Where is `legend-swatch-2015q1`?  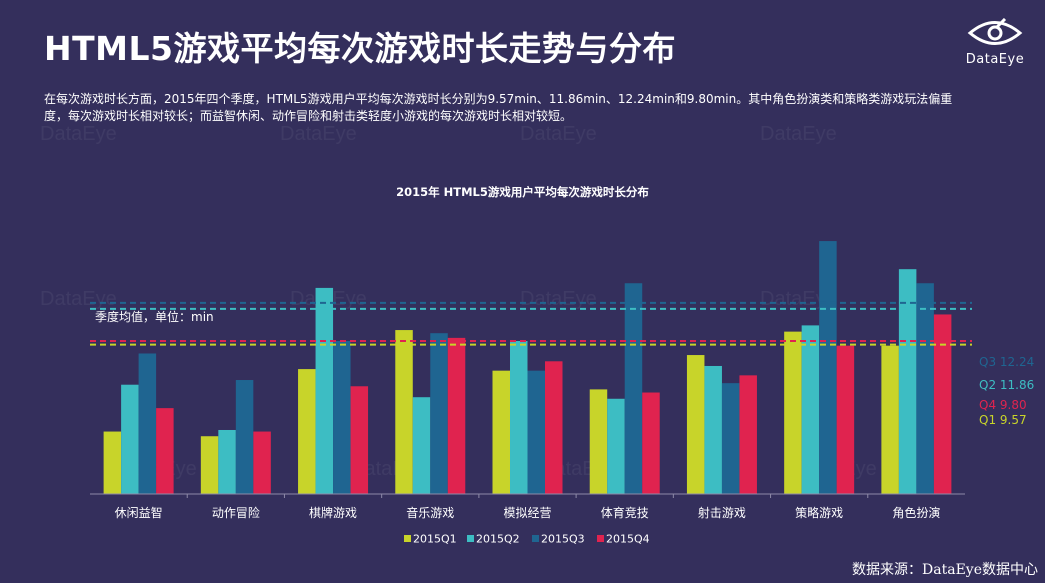
legend-swatch-2015q1 is located at coordinates (407, 538).